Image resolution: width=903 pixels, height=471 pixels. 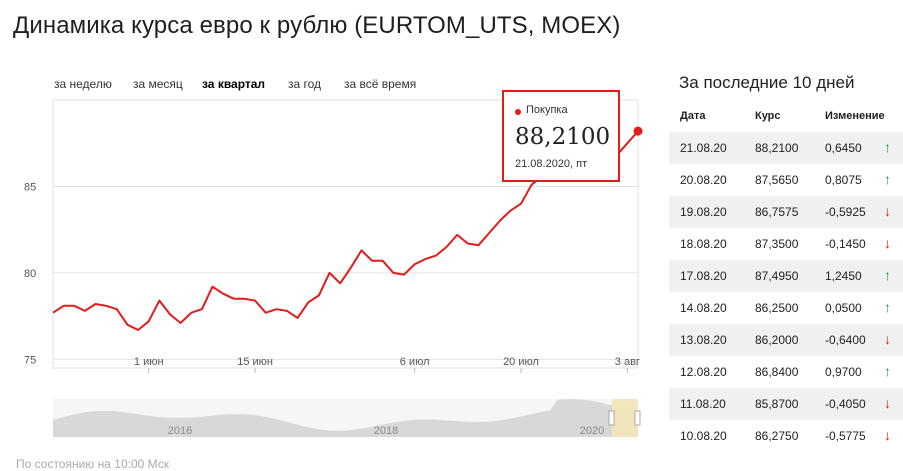 What do you see at coordinates (777, 244) in the screenshot?
I see `row-rate: 87,3500` at bounding box center [777, 244].